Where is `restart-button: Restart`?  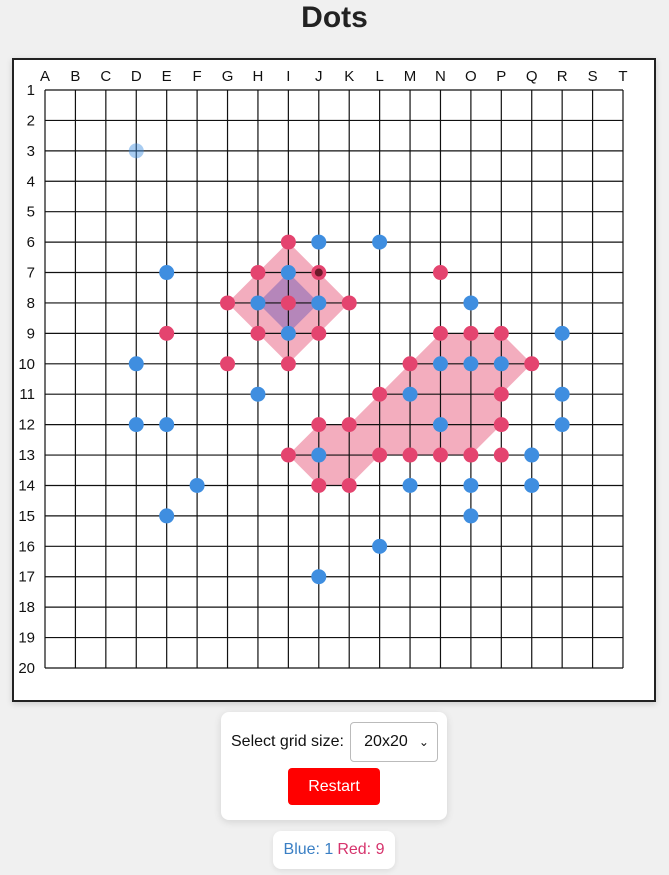
restart-button: Restart is located at coordinates (334, 786).